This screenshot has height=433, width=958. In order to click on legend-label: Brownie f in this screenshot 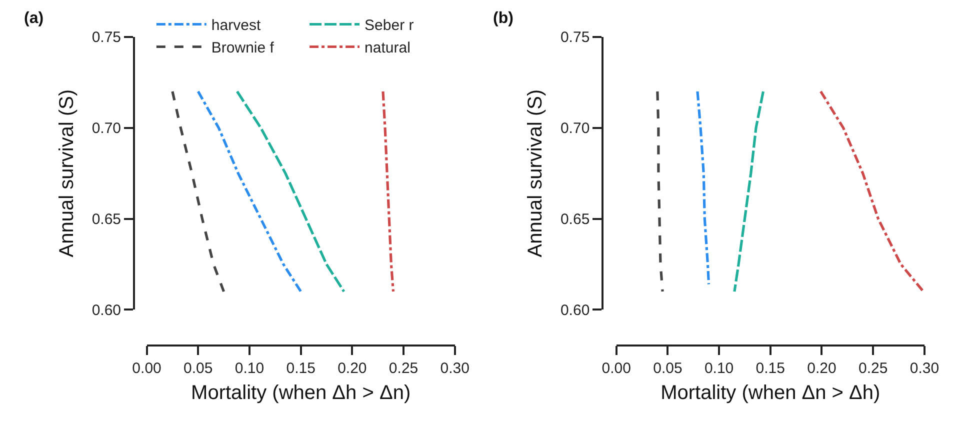, I will do `click(243, 48)`.